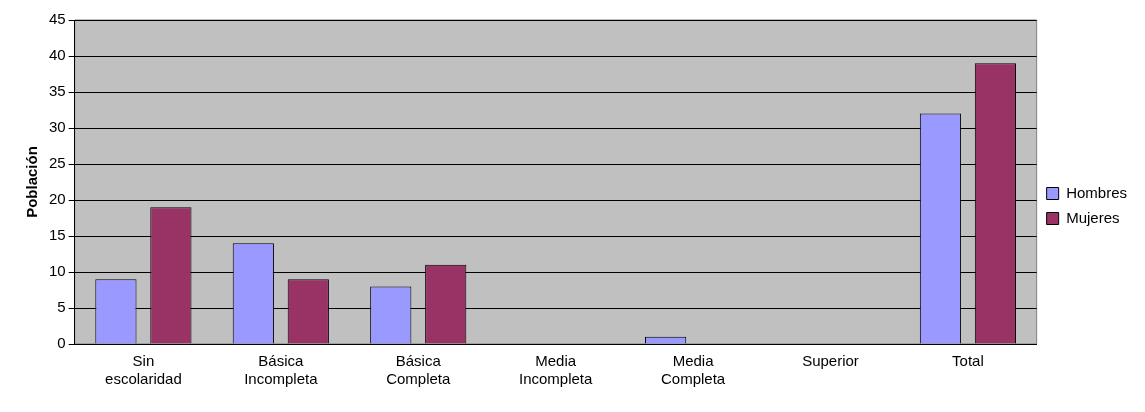 This screenshot has height=412, width=1145. I want to click on y-tick-label: 10, so click(57, 271).